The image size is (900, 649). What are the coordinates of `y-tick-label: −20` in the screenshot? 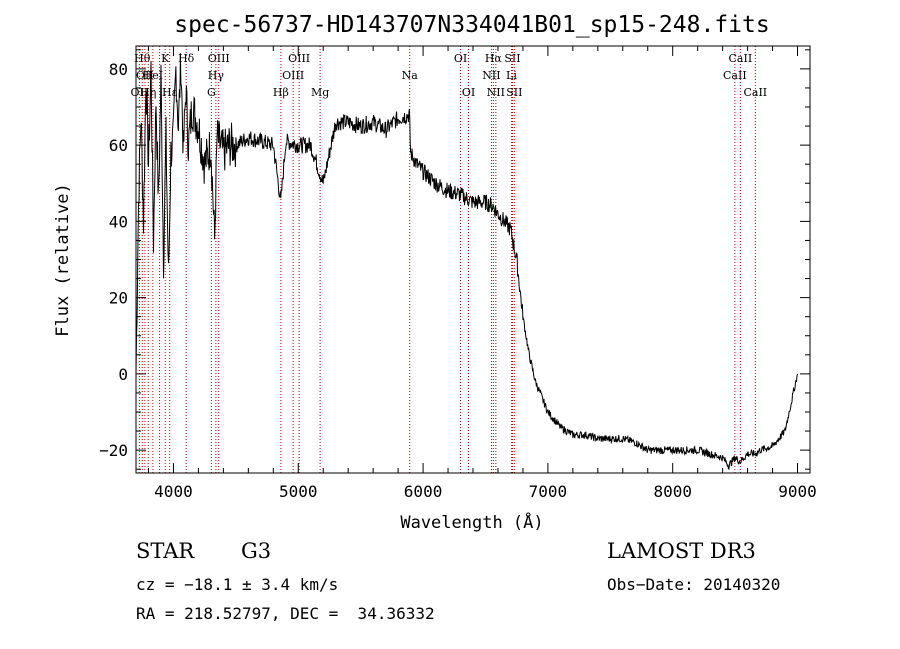 It's located at (113, 450).